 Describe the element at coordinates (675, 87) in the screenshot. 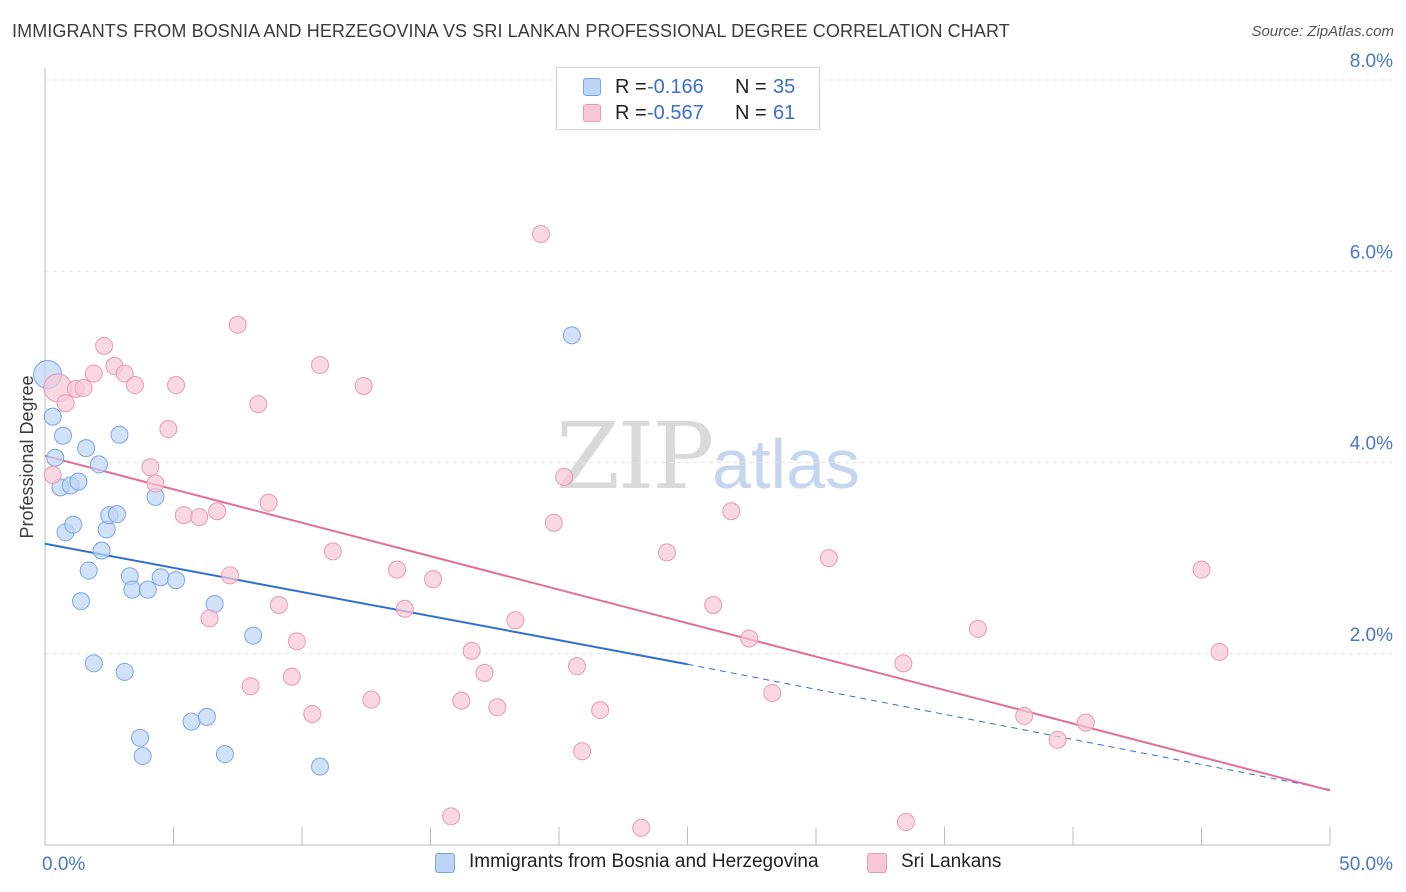

I see `legend-r-value: -0.166` at that location.